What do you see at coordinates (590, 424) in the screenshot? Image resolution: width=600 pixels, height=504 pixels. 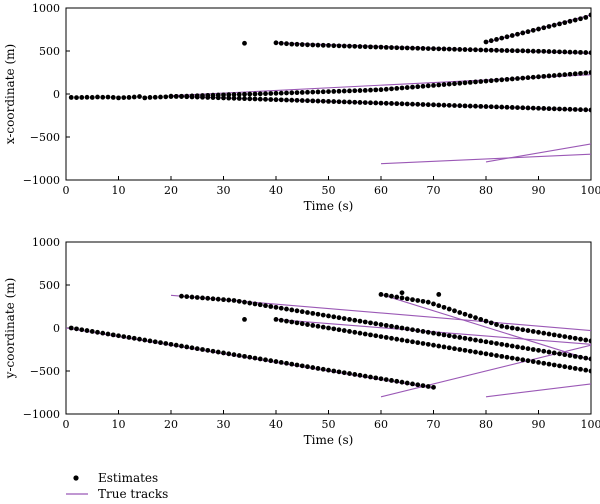 I see `y-chart-x-tick-label: 100` at bounding box center [590, 424].